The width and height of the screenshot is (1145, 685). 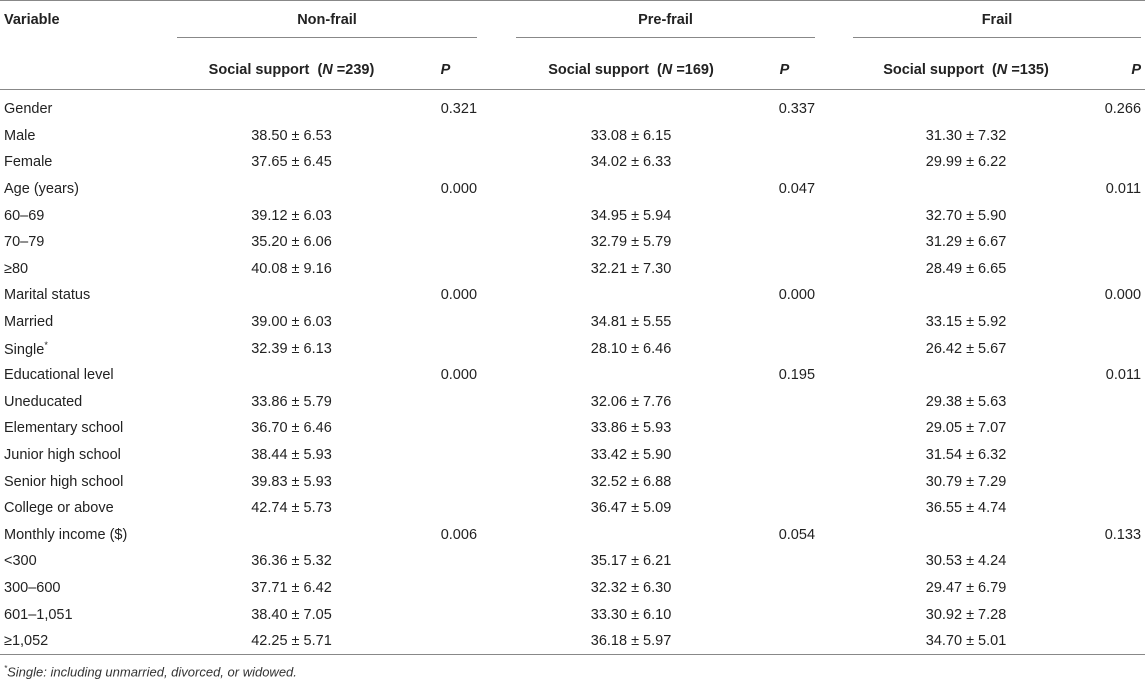 What do you see at coordinates (631, 481) in the screenshot?
I see `social-support-value: 32.52 ± 6.88` at bounding box center [631, 481].